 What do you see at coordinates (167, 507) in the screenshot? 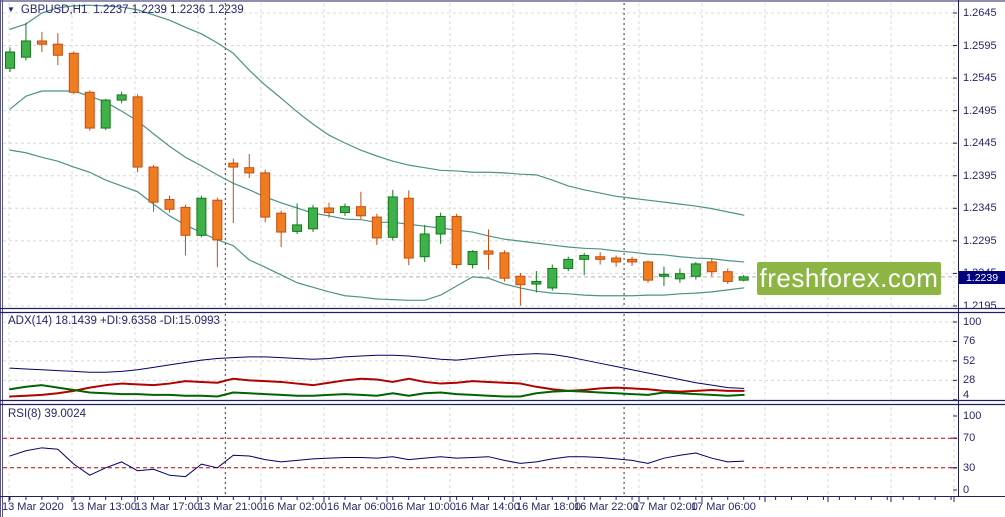
I see `time-axis-label: 13 Mar 17:00` at bounding box center [167, 507].